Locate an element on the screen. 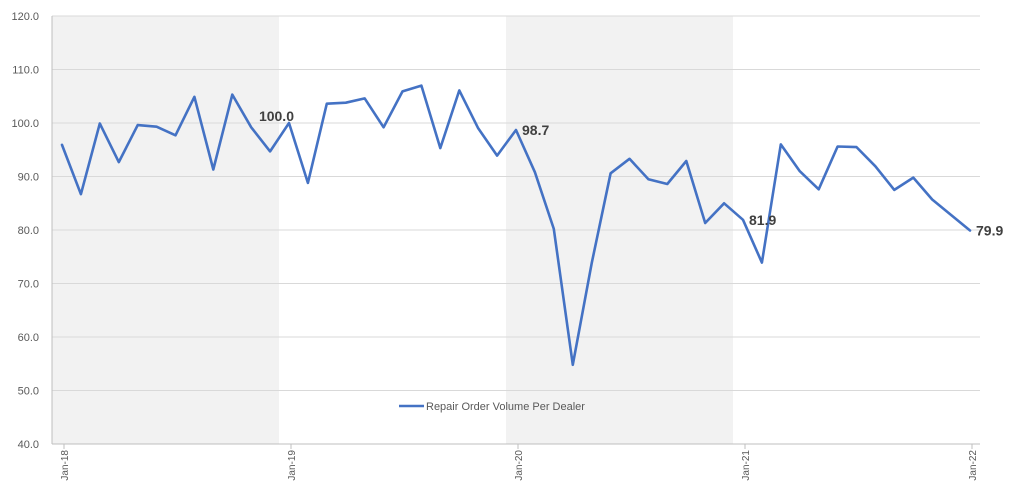  x-tick-label: Jan-21 is located at coordinates (746, 465).